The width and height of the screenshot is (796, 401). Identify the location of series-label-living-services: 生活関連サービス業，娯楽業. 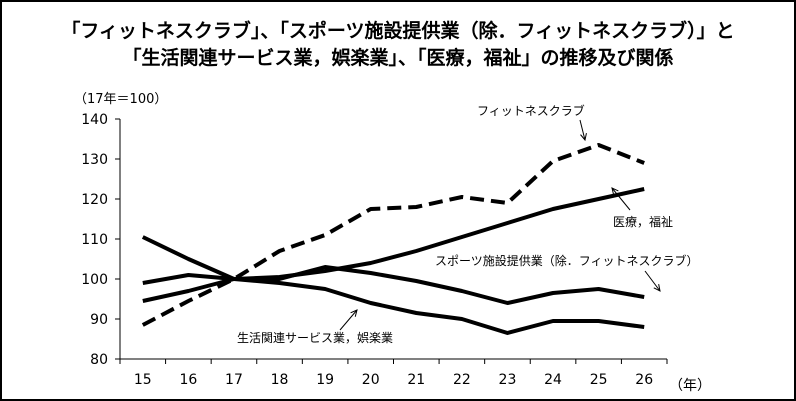
(315, 338).